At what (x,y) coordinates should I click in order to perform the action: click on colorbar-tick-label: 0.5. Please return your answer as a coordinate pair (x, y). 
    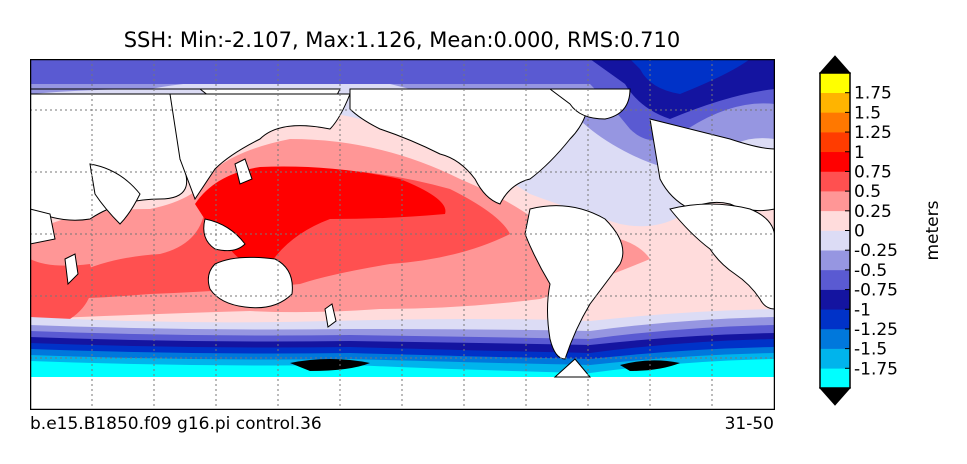
    Looking at the image, I should click on (867, 192).